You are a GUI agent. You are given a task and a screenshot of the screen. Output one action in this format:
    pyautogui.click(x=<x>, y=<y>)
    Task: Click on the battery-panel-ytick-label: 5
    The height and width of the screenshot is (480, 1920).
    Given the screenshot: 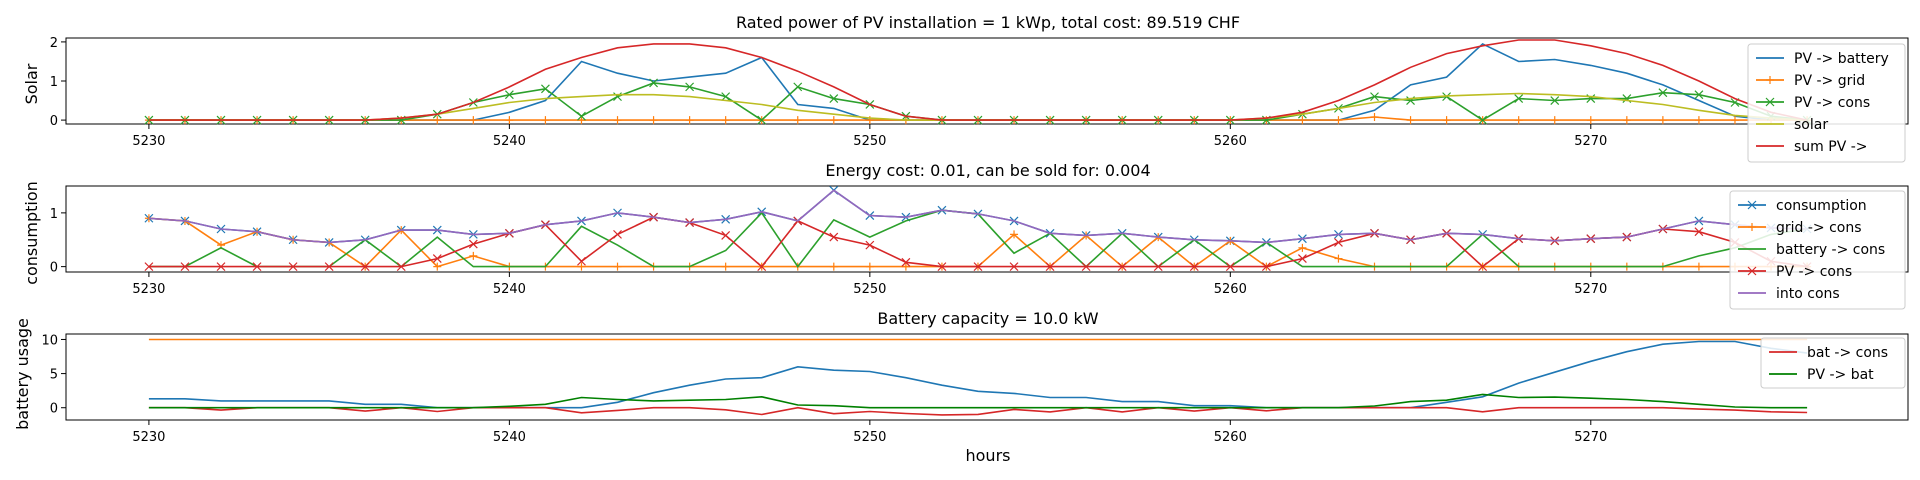 What is the action you would take?
    pyautogui.click(x=54, y=375)
    